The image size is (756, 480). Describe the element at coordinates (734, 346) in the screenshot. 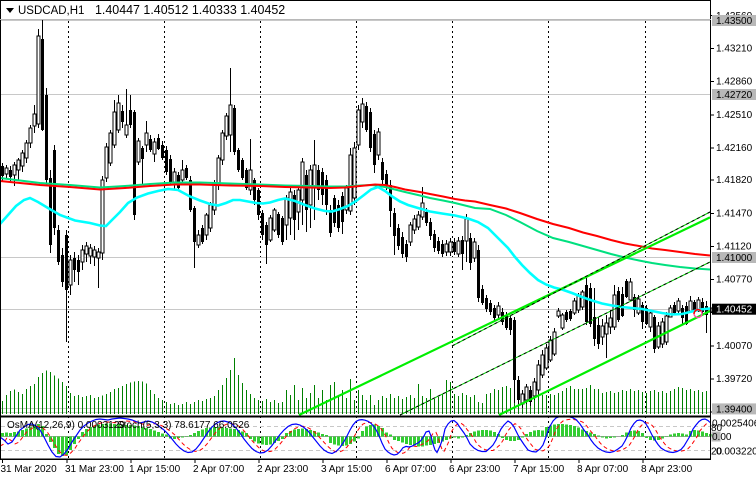

I see `svg-text: 1.40070` at that location.